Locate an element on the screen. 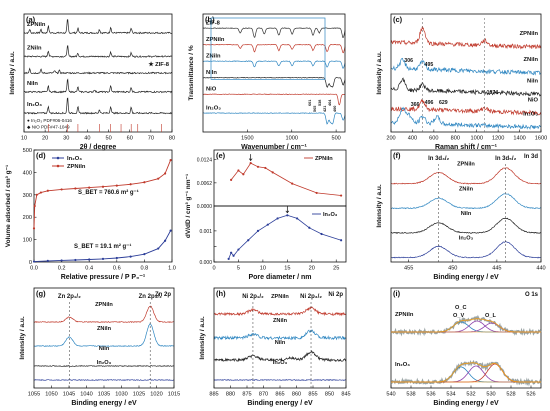 This screenshot has height=411, width=550. x-tick-label: 15 is located at coordinates (287, 269).